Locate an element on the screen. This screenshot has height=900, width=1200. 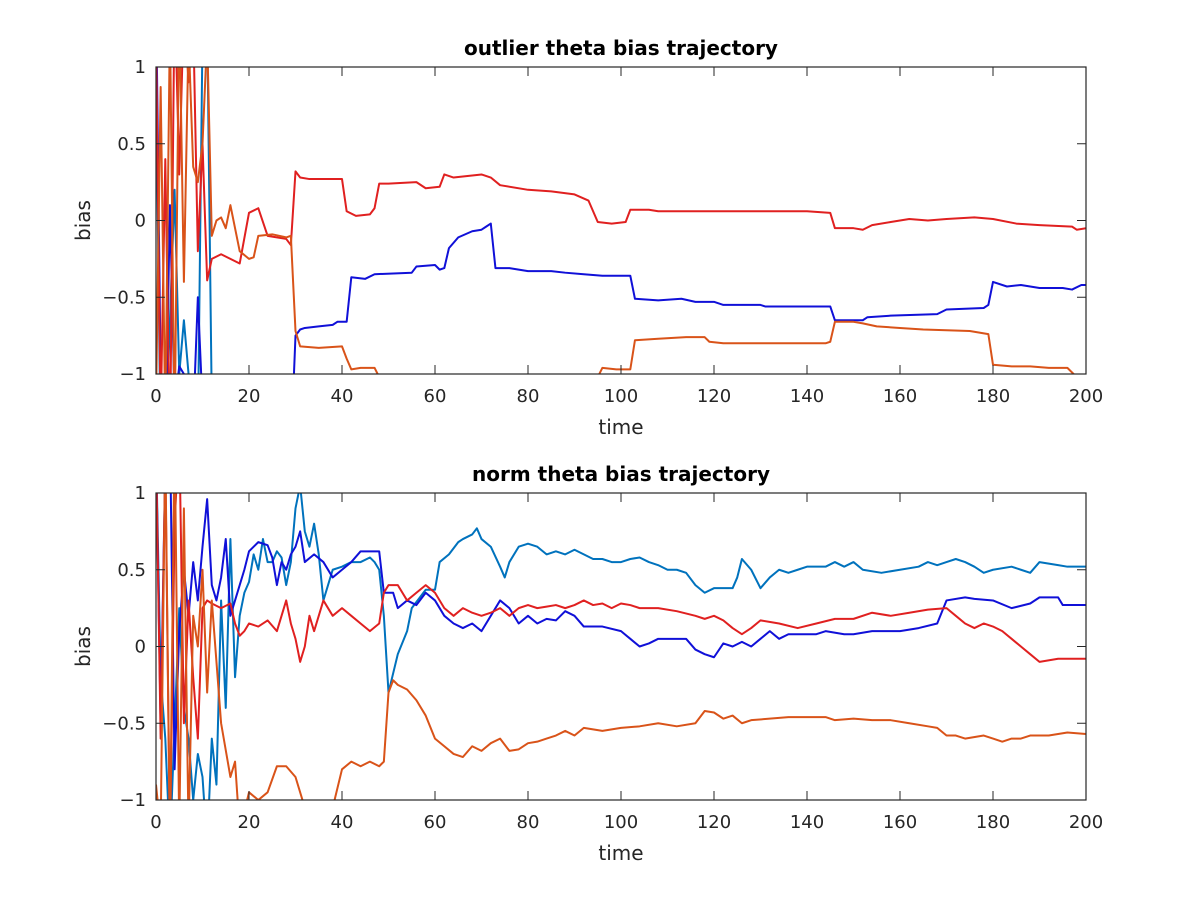
chart-title: norm theta bias trajectory is located at coordinates (621, 474).